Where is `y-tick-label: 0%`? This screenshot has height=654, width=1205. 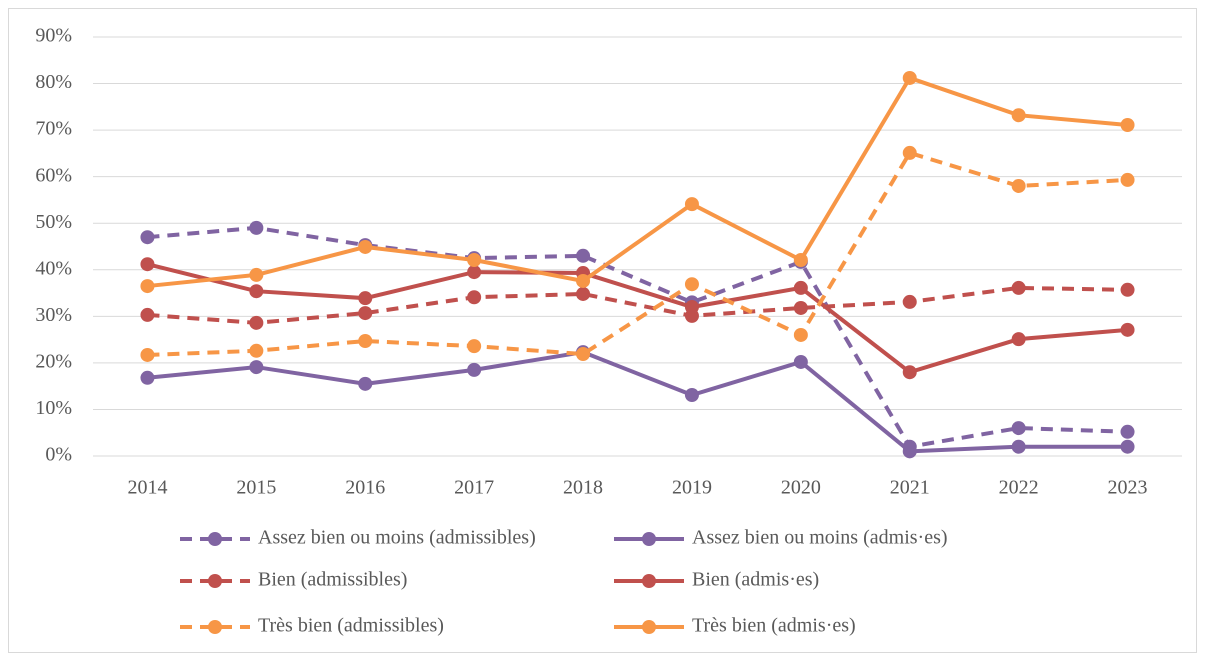
y-tick-label: 0% is located at coordinates (58, 455).